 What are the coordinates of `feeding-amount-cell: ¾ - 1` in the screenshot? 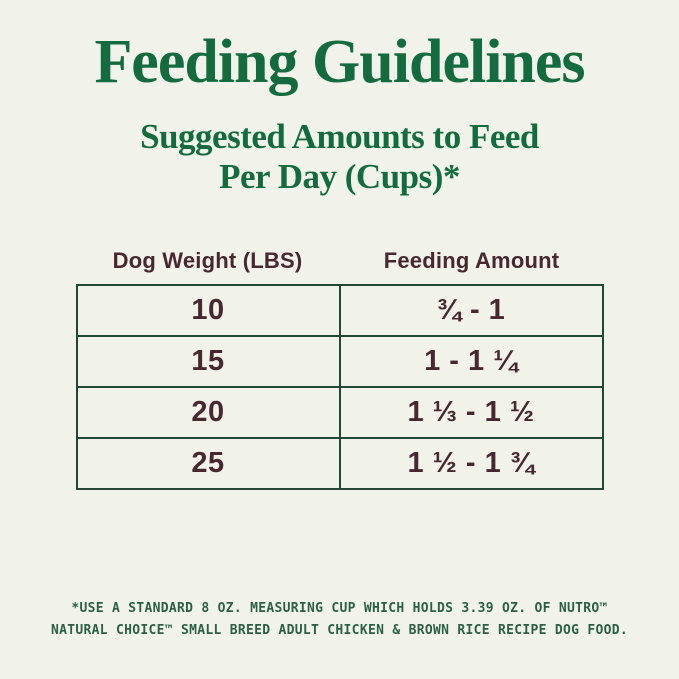 It's located at (471, 310).